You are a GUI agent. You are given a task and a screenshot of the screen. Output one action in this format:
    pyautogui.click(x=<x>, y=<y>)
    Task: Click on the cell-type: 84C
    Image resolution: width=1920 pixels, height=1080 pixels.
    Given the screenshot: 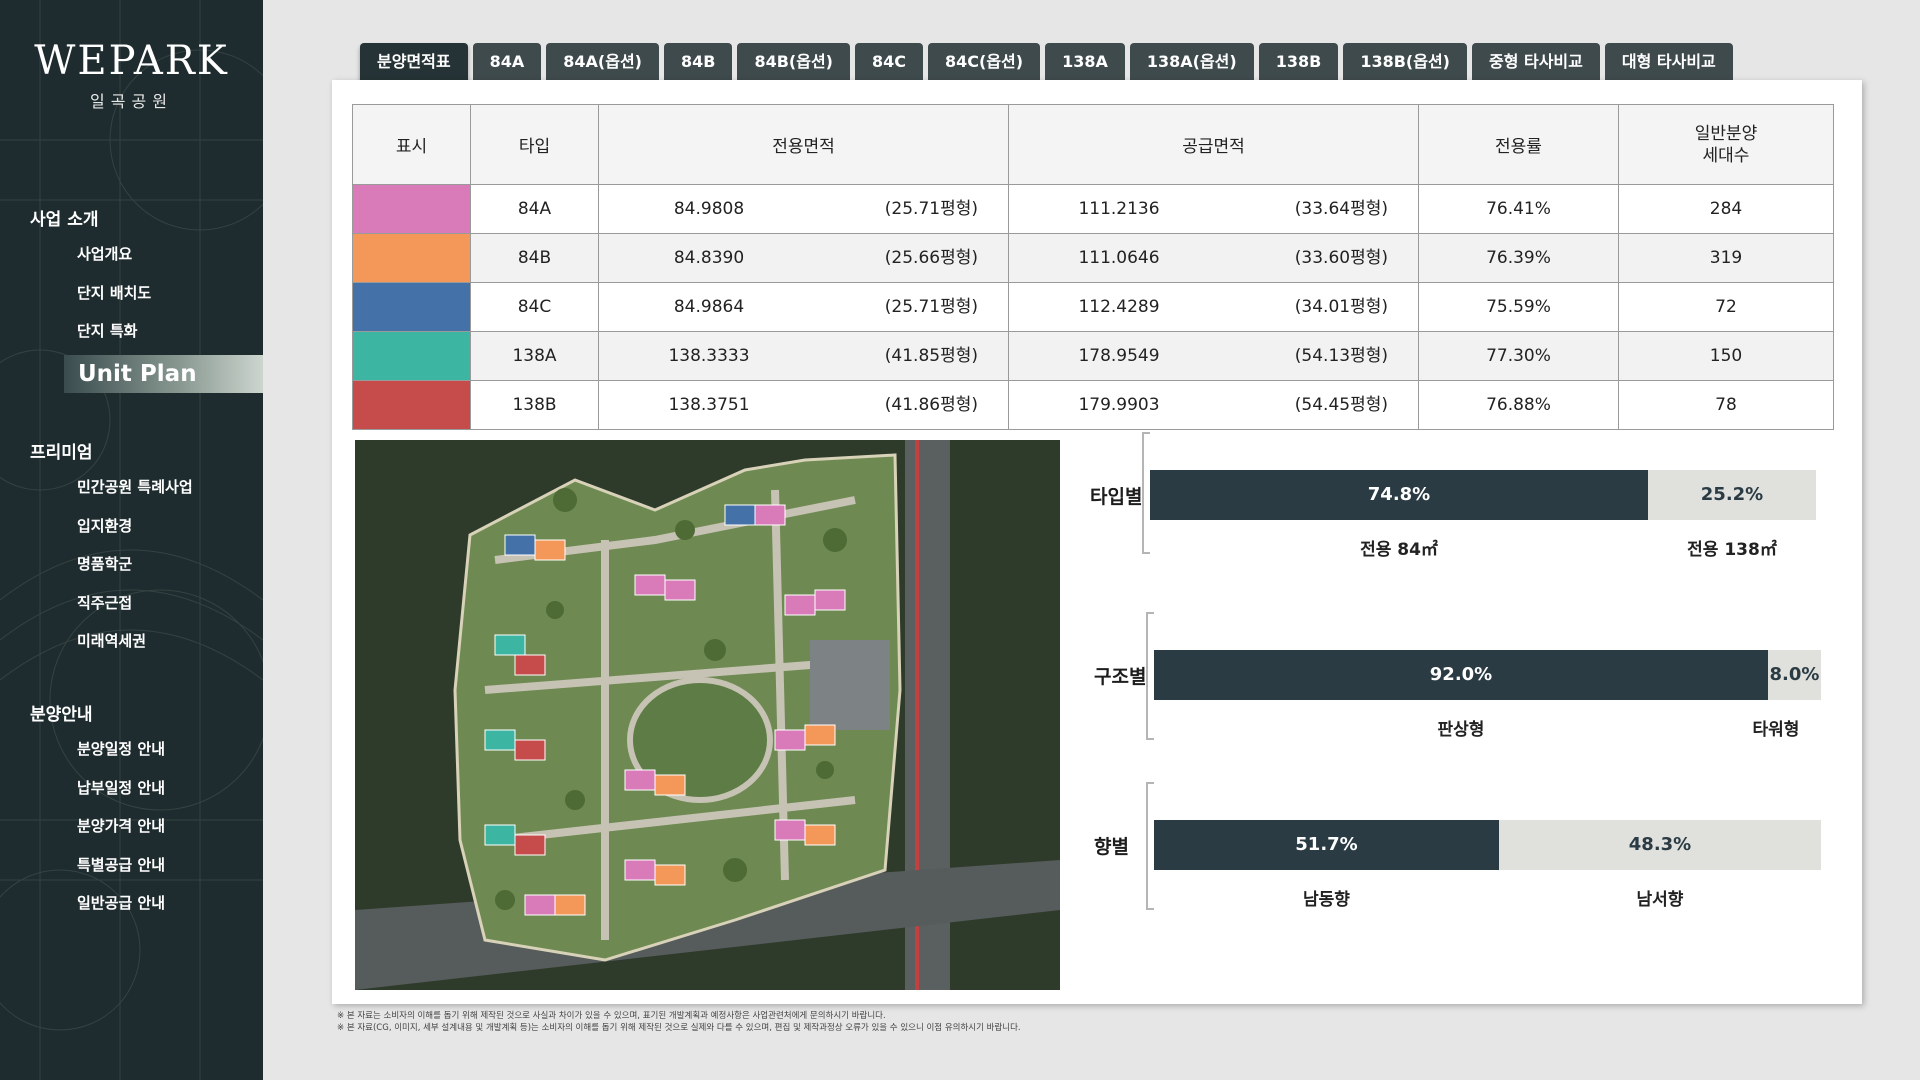 What is the action you would take?
    pyautogui.click(x=534, y=307)
    